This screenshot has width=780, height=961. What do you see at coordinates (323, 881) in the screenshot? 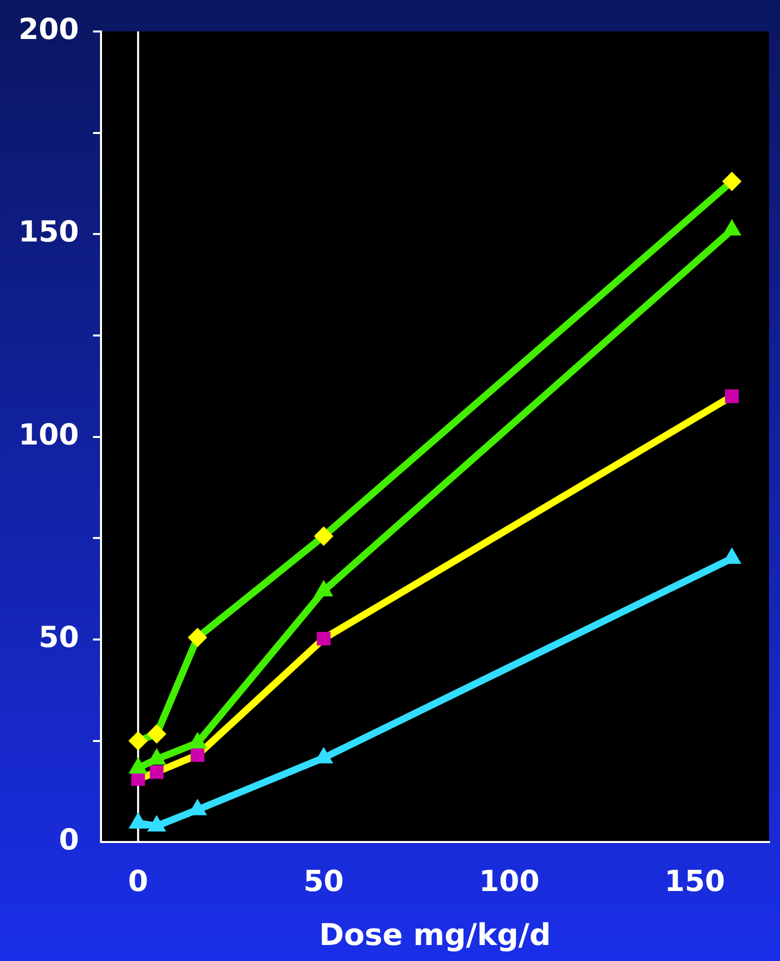
I see `x-tick-label: 50` at bounding box center [323, 881].